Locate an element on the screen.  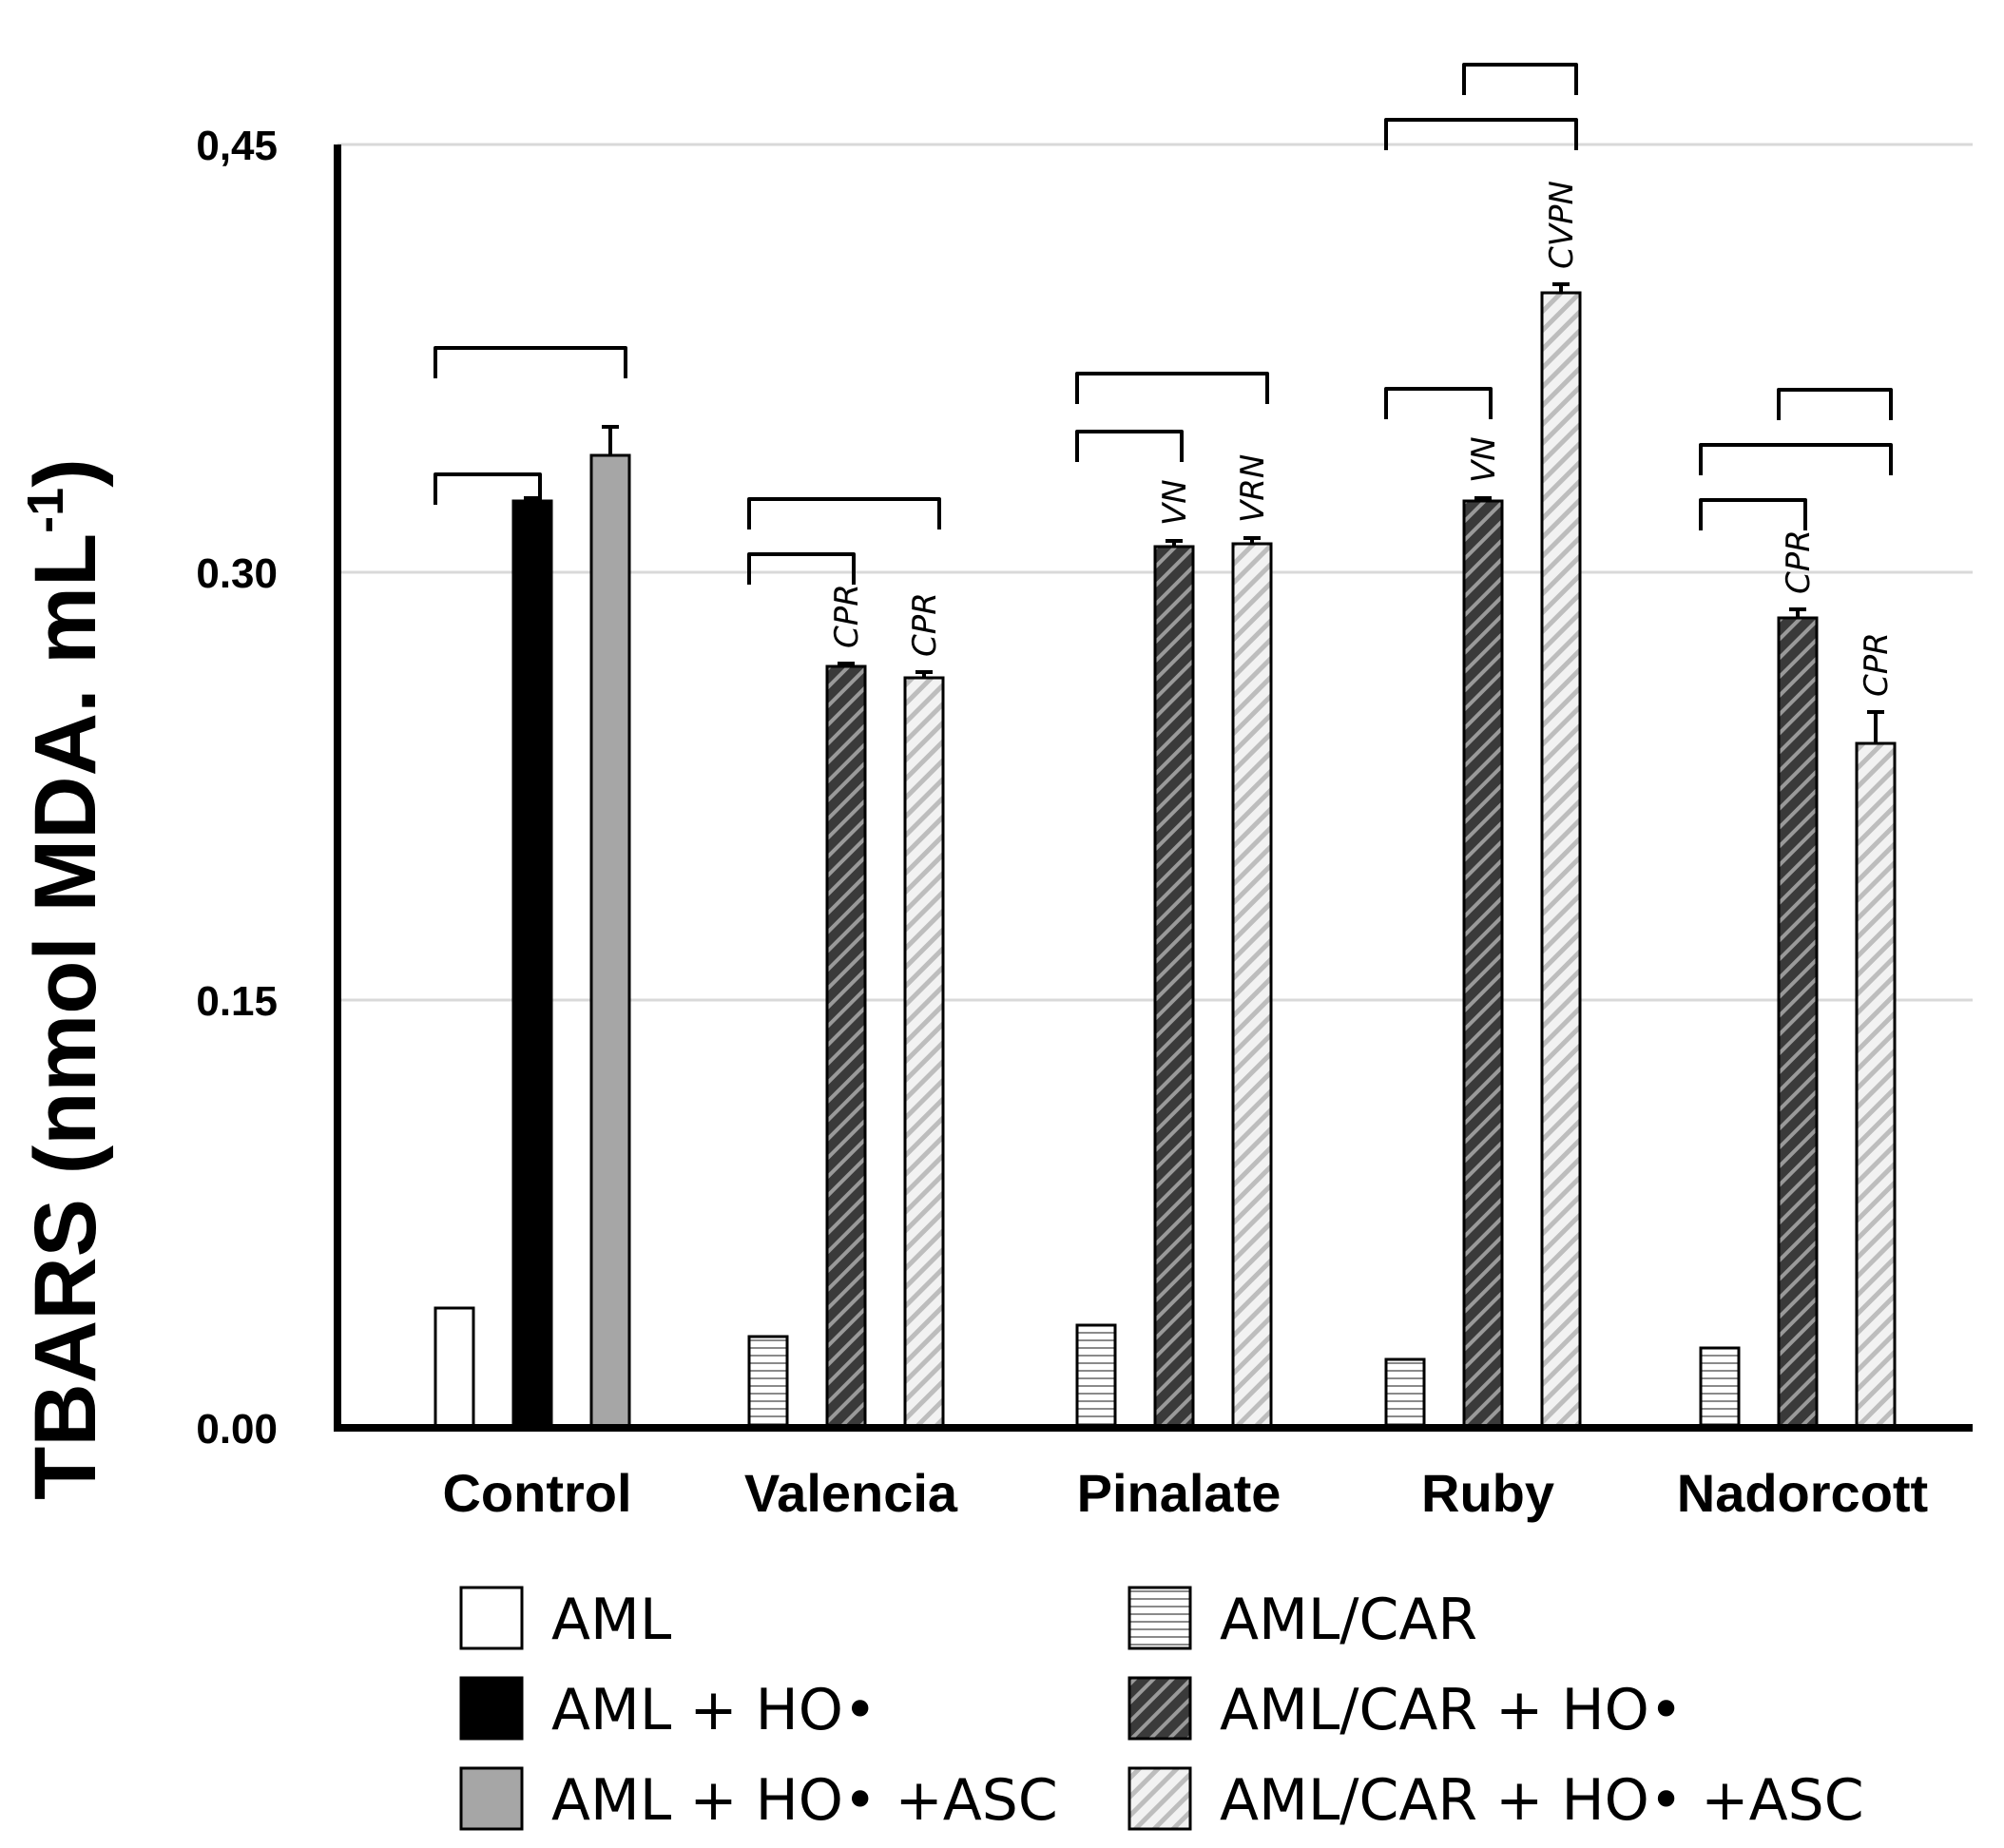
y-tick-label: 0.15 is located at coordinates (237, 1001).